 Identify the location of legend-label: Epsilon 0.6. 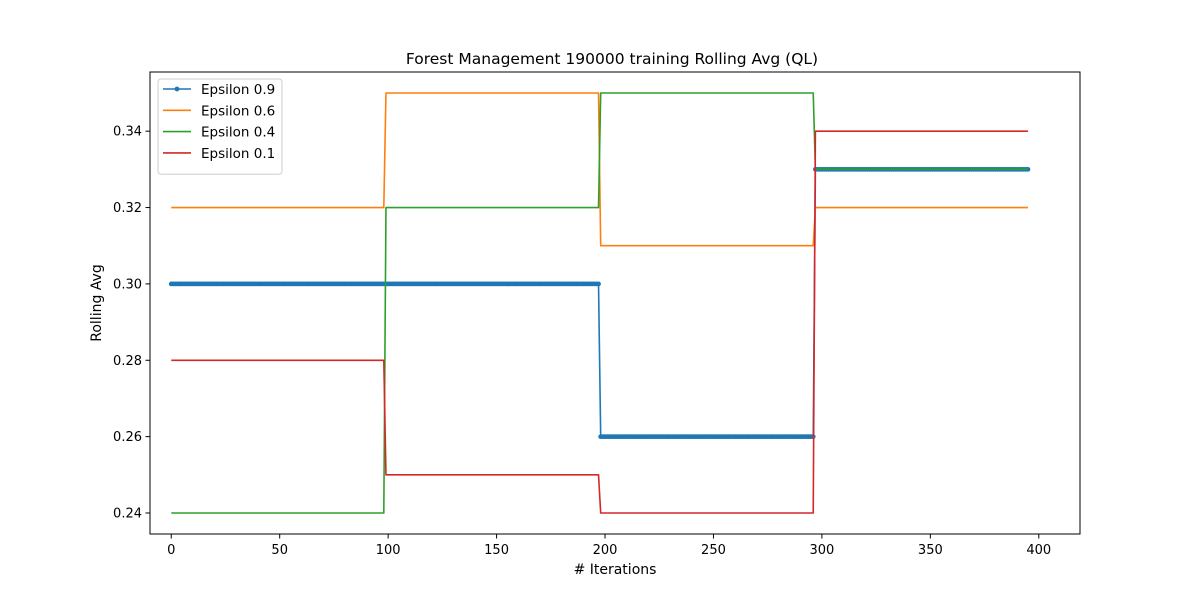
(238, 111).